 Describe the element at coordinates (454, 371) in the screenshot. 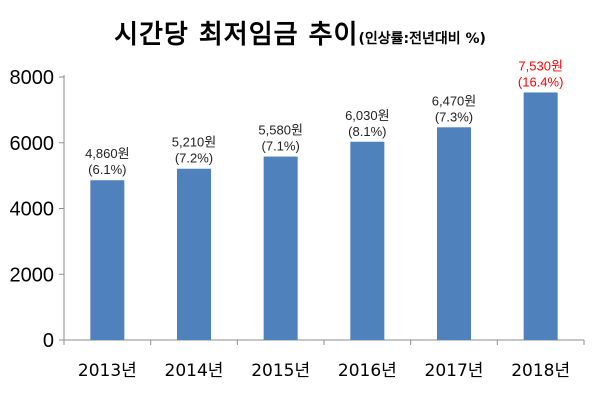

I see `x-category-label: 2017년` at that location.